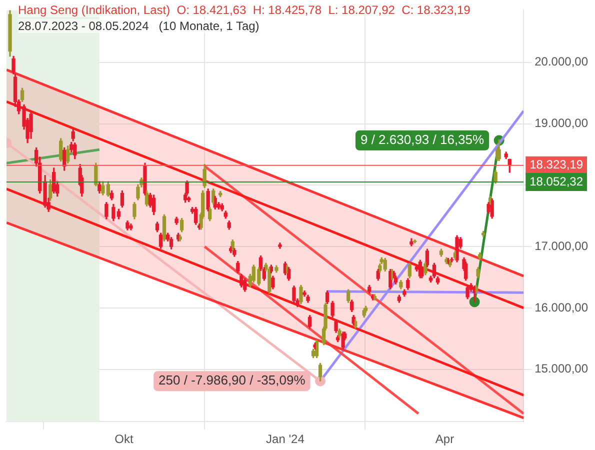 The height and width of the screenshot is (450, 595). Describe the element at coordinates (124, 439) in the screenshot. I see `x-tick-label: Okt` at that location.